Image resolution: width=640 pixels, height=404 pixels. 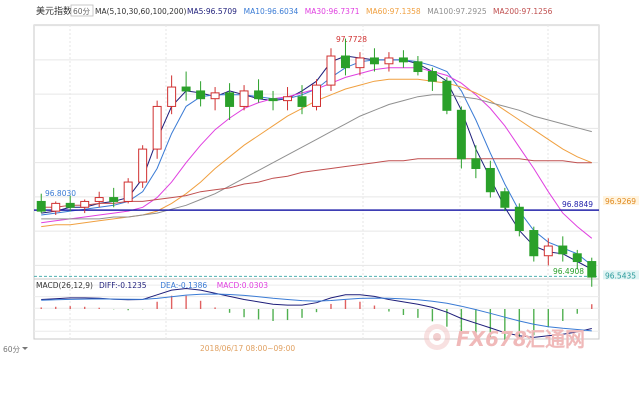 I want to click on last-price-tag, so click(x=621, y=275).